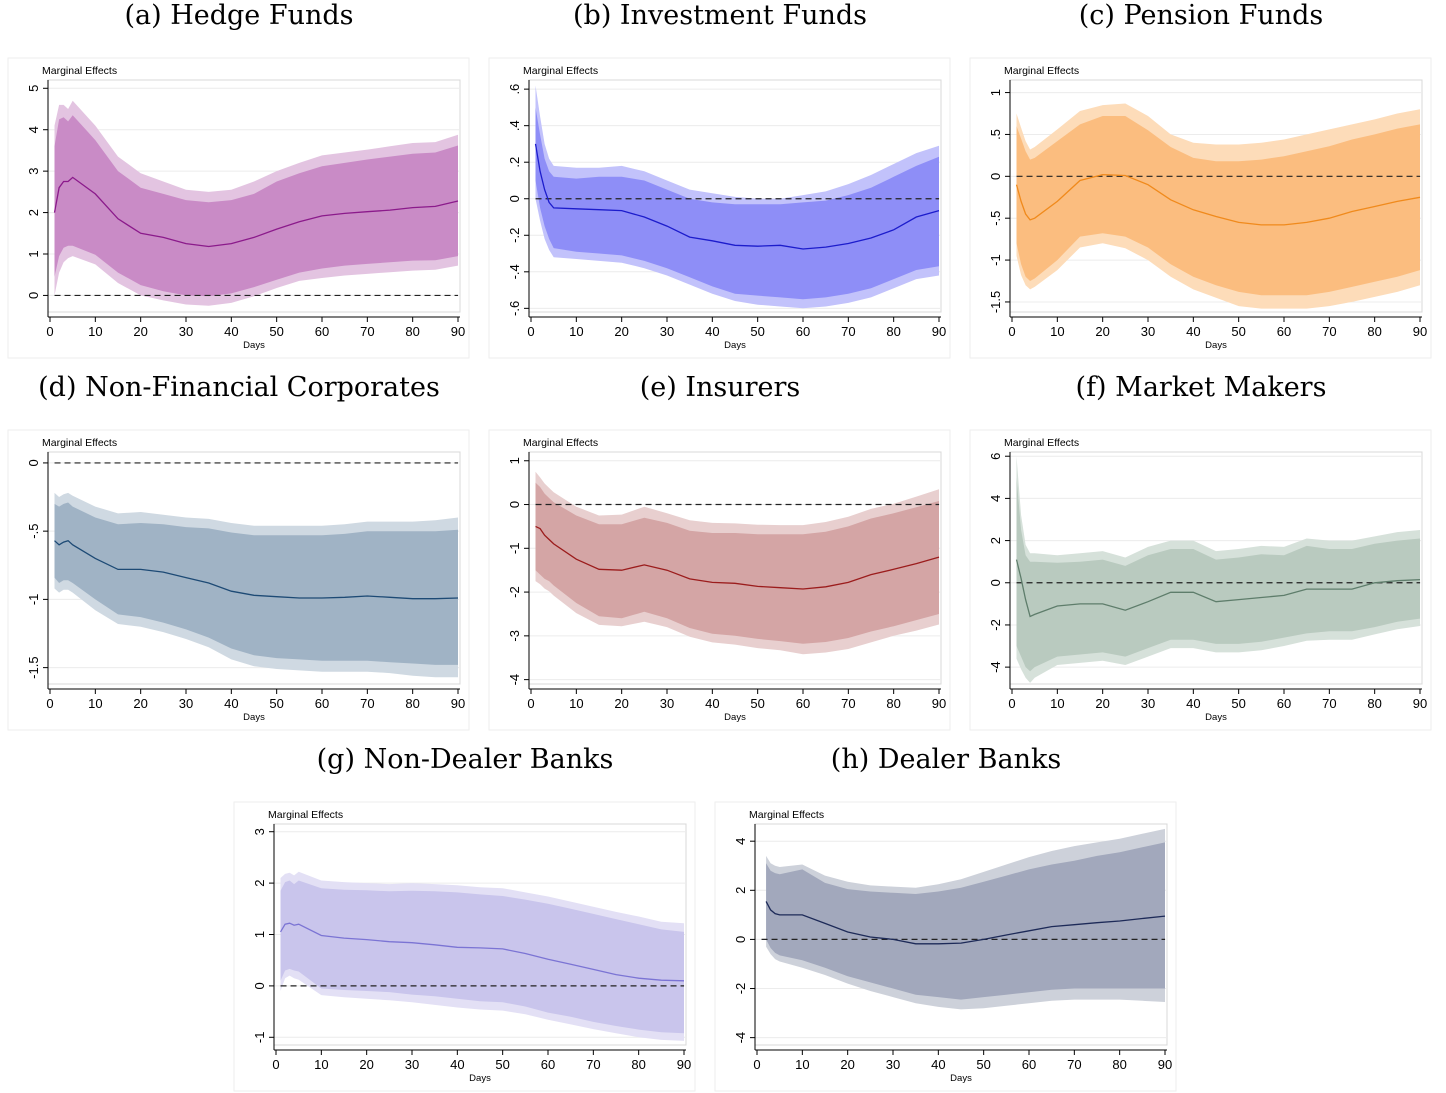 The image size is (1446, 1093). Describe the element at coordinates (720, 387) in the screenshot. I see `panel-caption: (e) Insurers` at that location.